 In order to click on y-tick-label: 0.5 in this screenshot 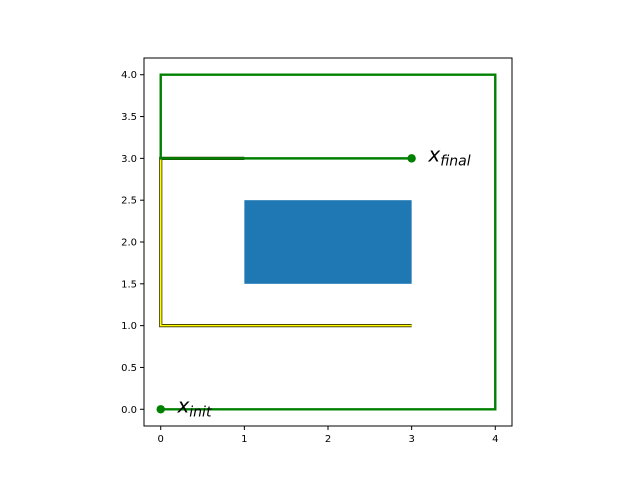, I will do `click(129, 368)`.